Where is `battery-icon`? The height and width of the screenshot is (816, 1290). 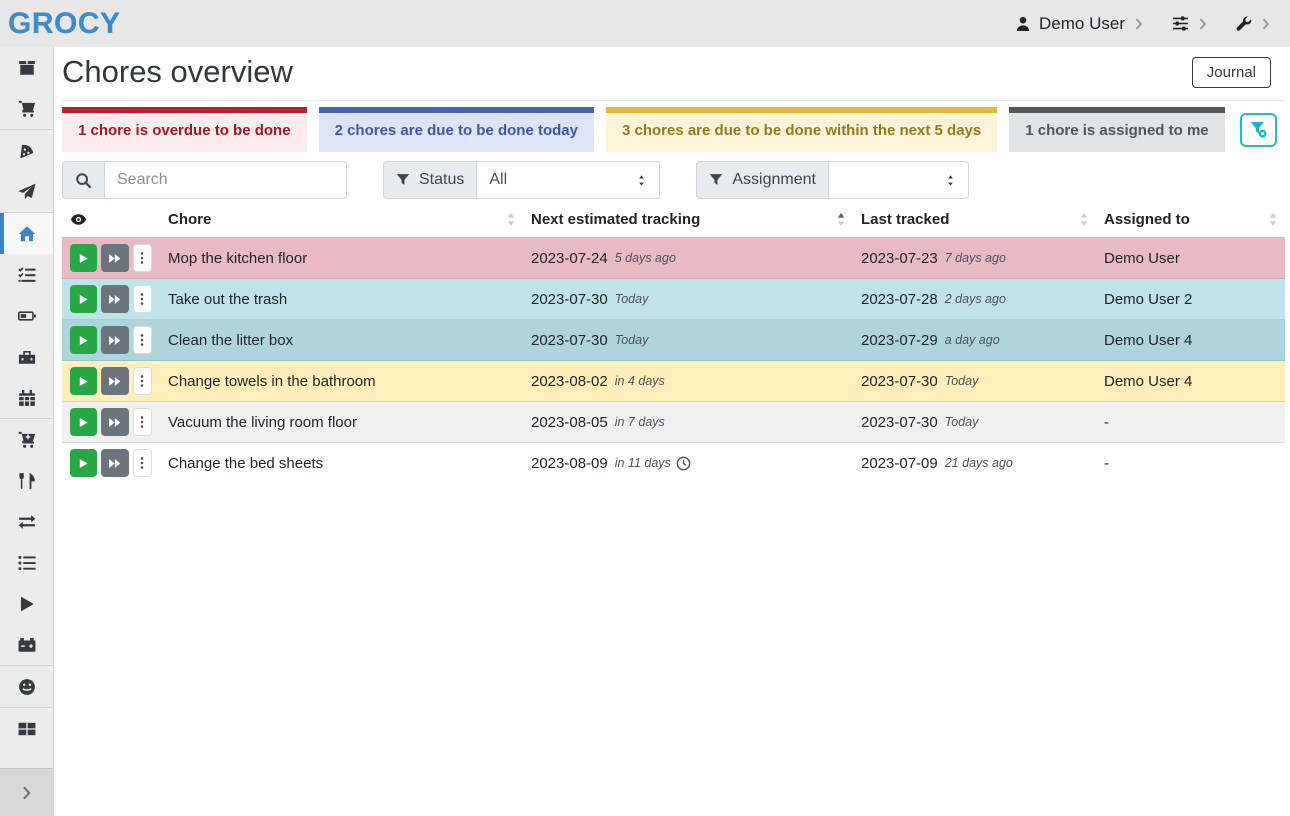 battery-icon is located at coordinates (26, 315).